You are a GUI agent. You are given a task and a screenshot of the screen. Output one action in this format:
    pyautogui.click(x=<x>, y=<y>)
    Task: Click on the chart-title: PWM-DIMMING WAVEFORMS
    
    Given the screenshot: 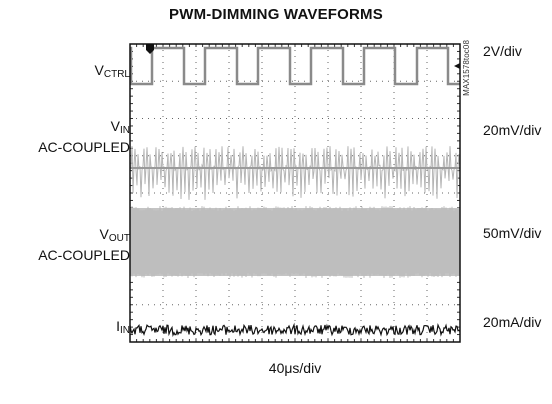 What is the action you would take?
    pyautogui.click(x=276, y=14)
    